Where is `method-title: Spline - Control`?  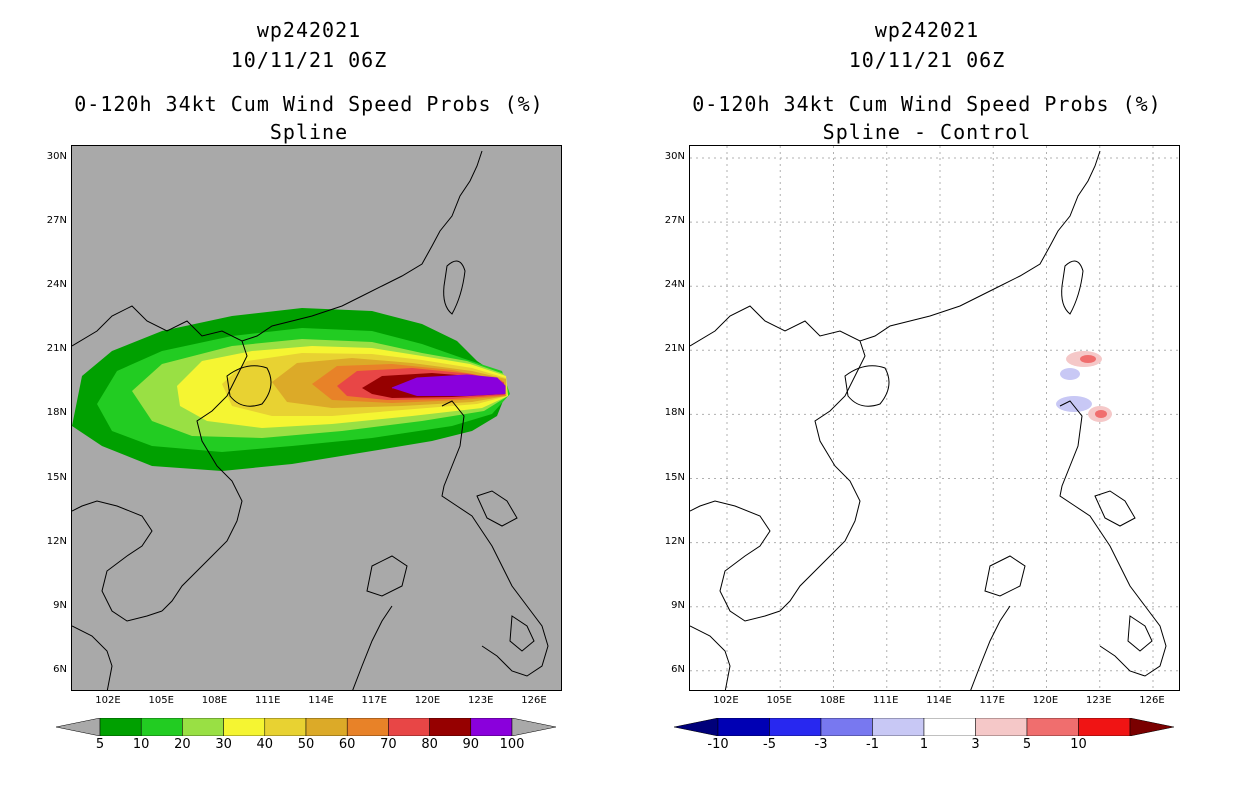 method-title: Spline - Control is located at coordinates (927, 132).